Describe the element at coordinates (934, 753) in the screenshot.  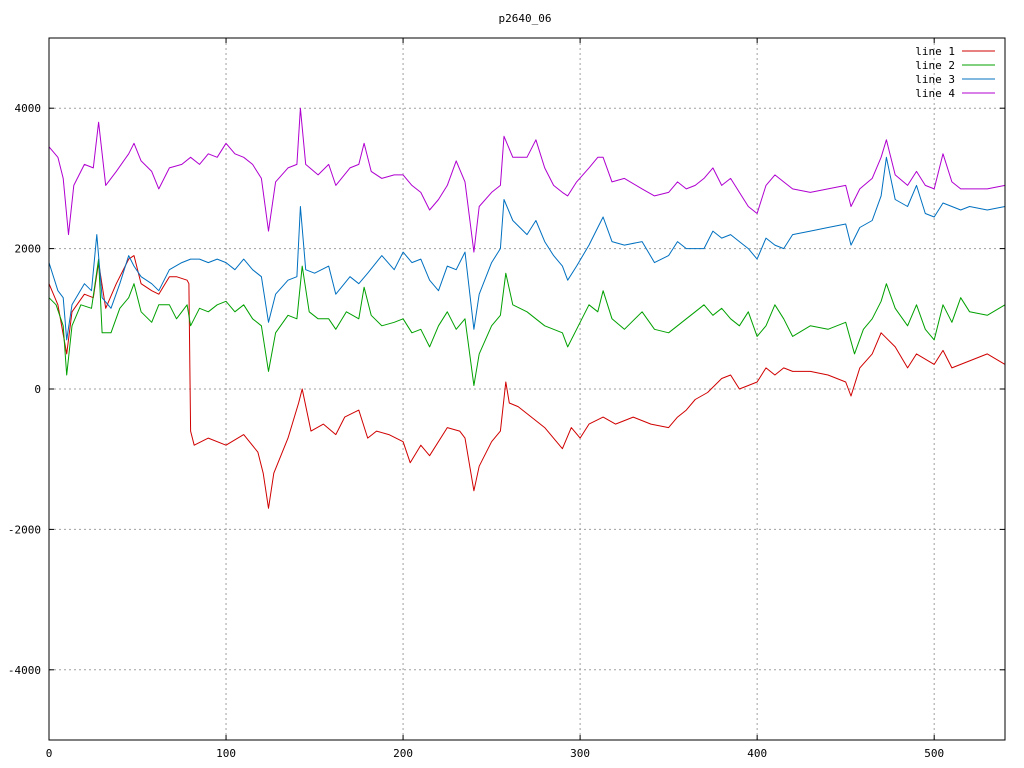
I see `x-tick-label: 500` at that location.